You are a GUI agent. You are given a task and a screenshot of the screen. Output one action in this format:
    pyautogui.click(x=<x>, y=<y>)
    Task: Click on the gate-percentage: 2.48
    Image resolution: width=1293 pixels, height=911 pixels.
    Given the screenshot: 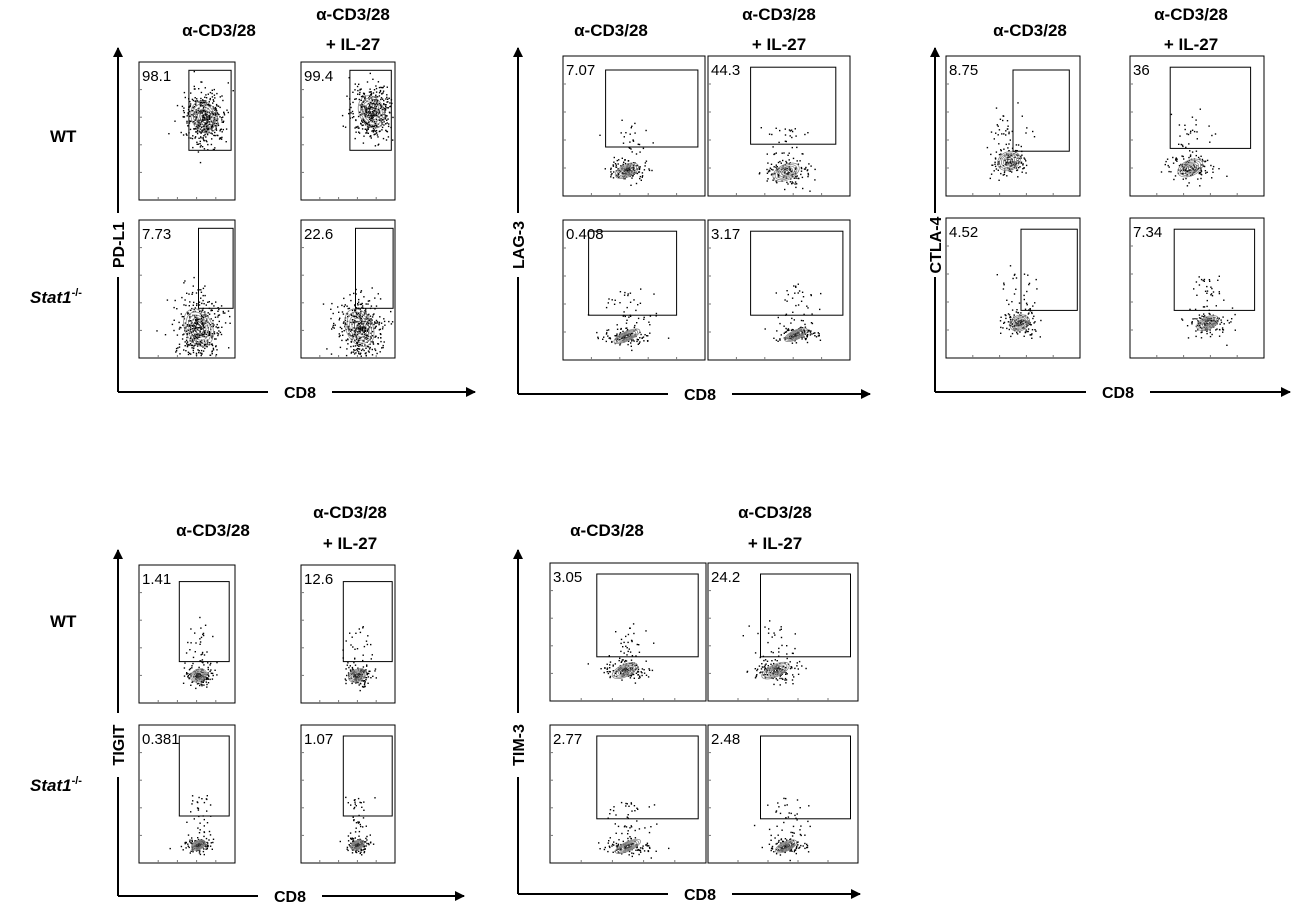 What is the action you would take?
    pyautogui.click(x=725, y=739)
    